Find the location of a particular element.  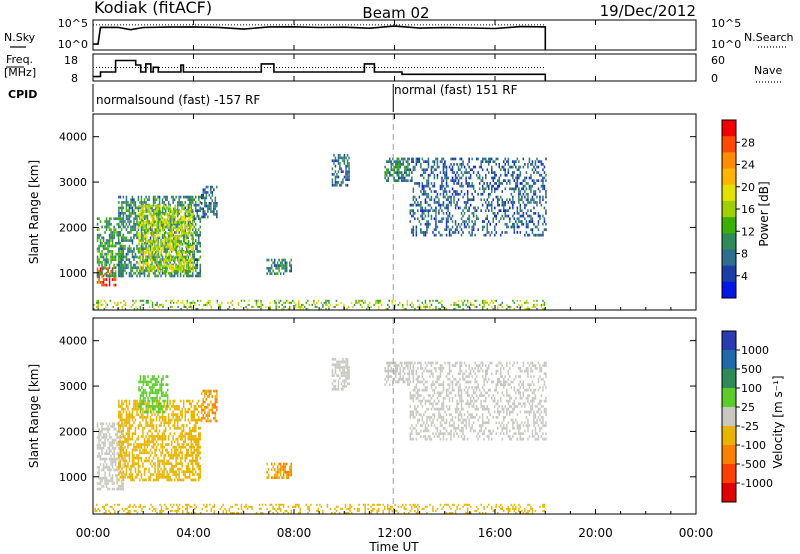

power-colorbar-swatch is located at coordinates (729, 144).